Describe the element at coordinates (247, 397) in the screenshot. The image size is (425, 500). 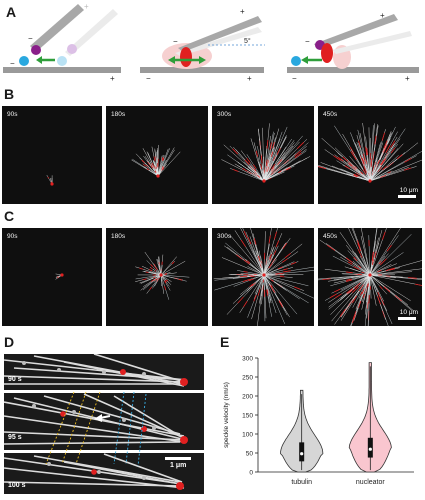
I see `y-tick-label: 200` at that location.